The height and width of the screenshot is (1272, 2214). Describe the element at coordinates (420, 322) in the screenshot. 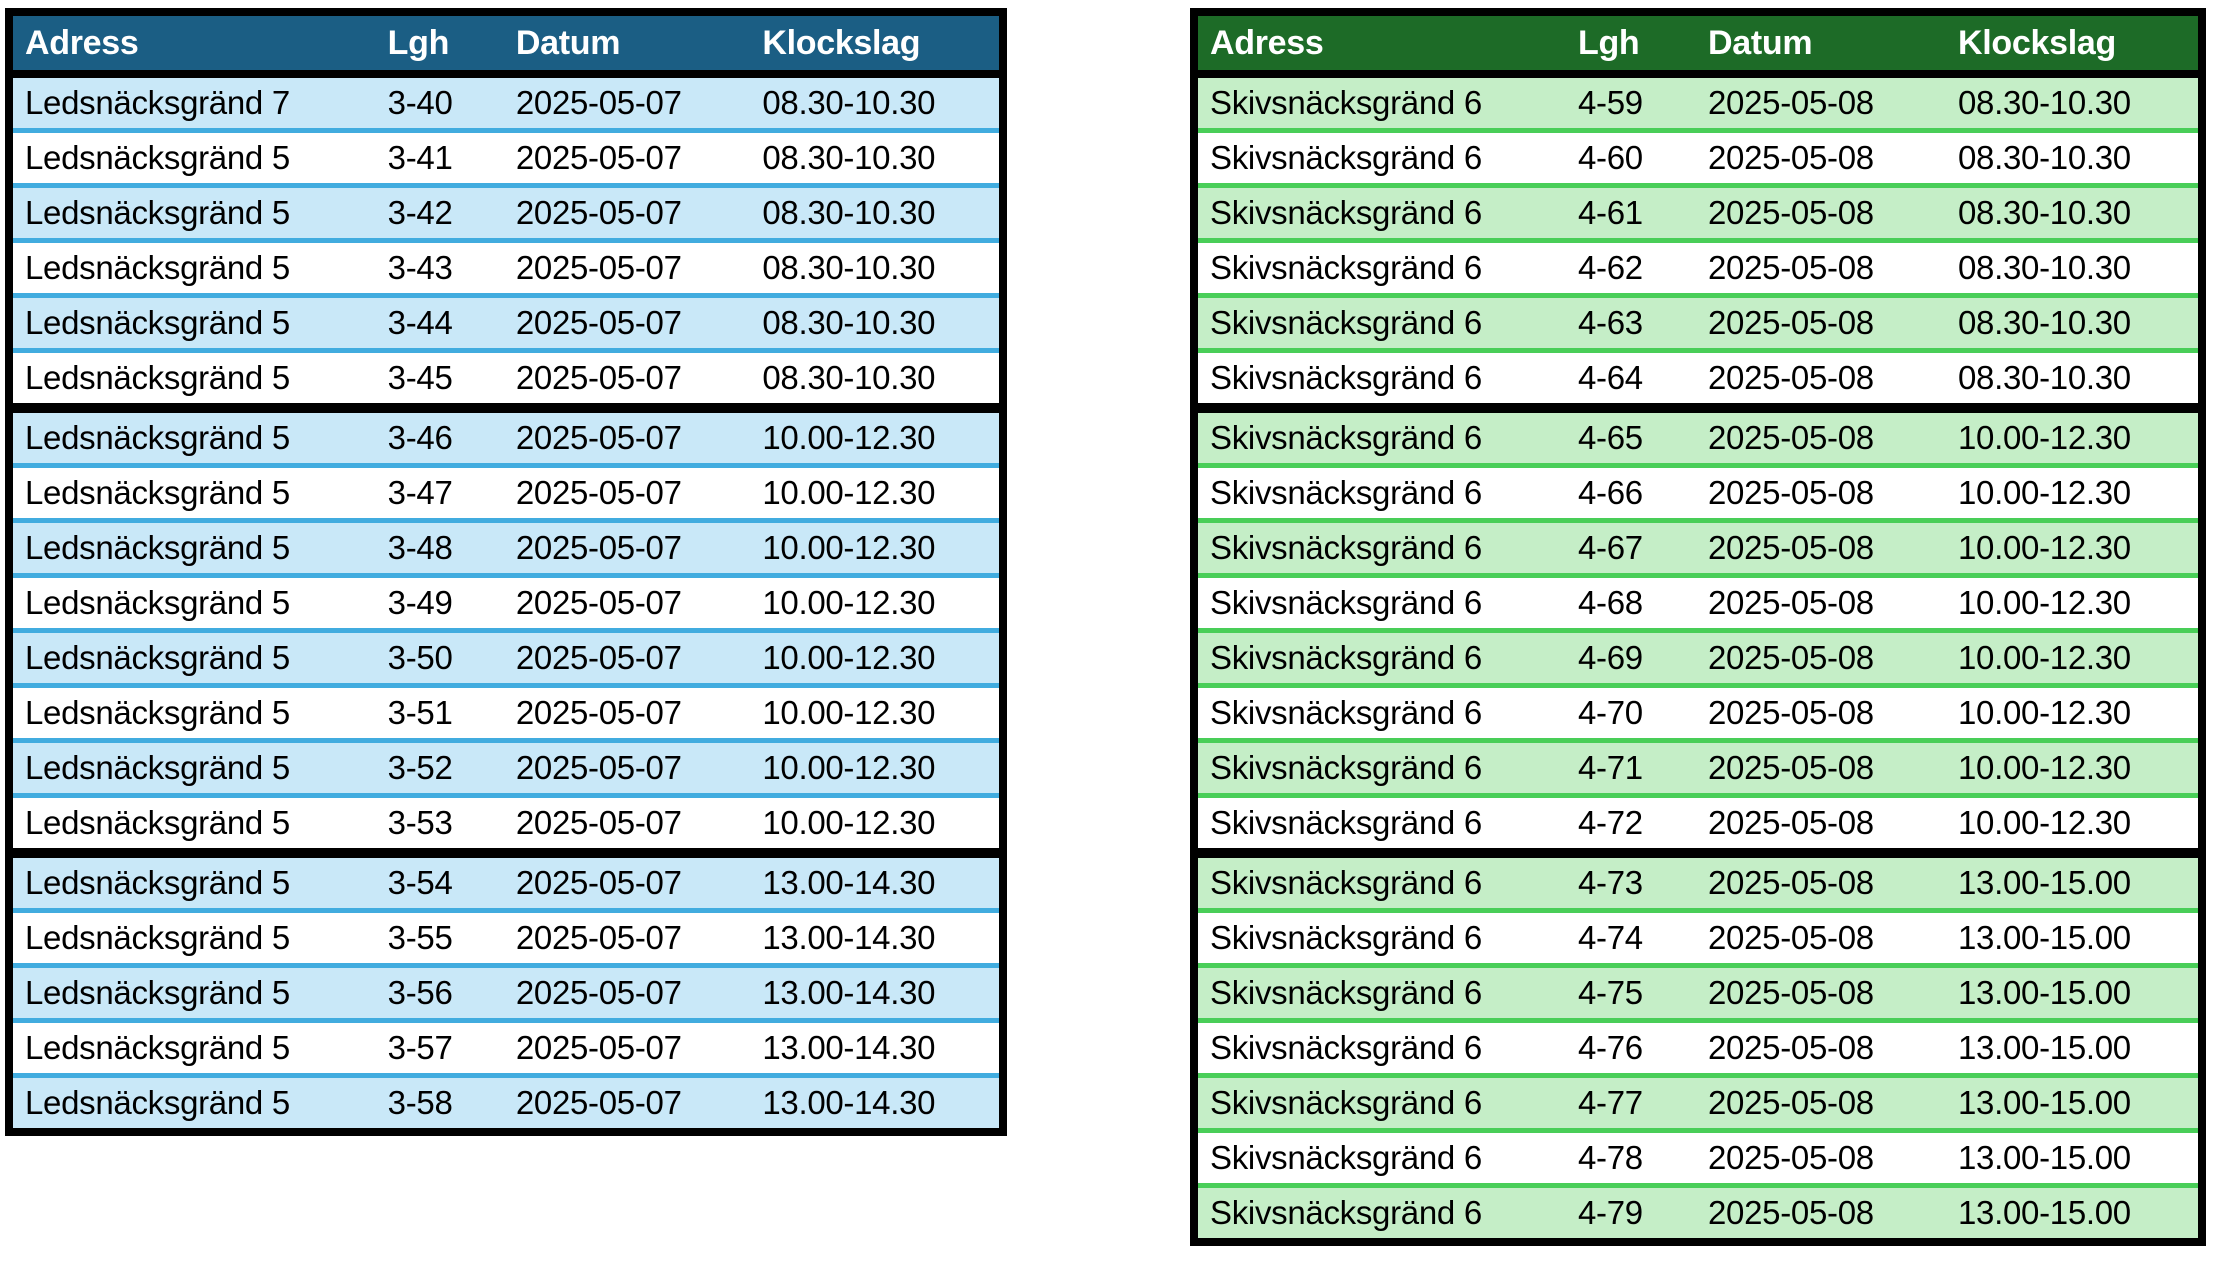

I see `cell-lgh: 3-44` at that location.